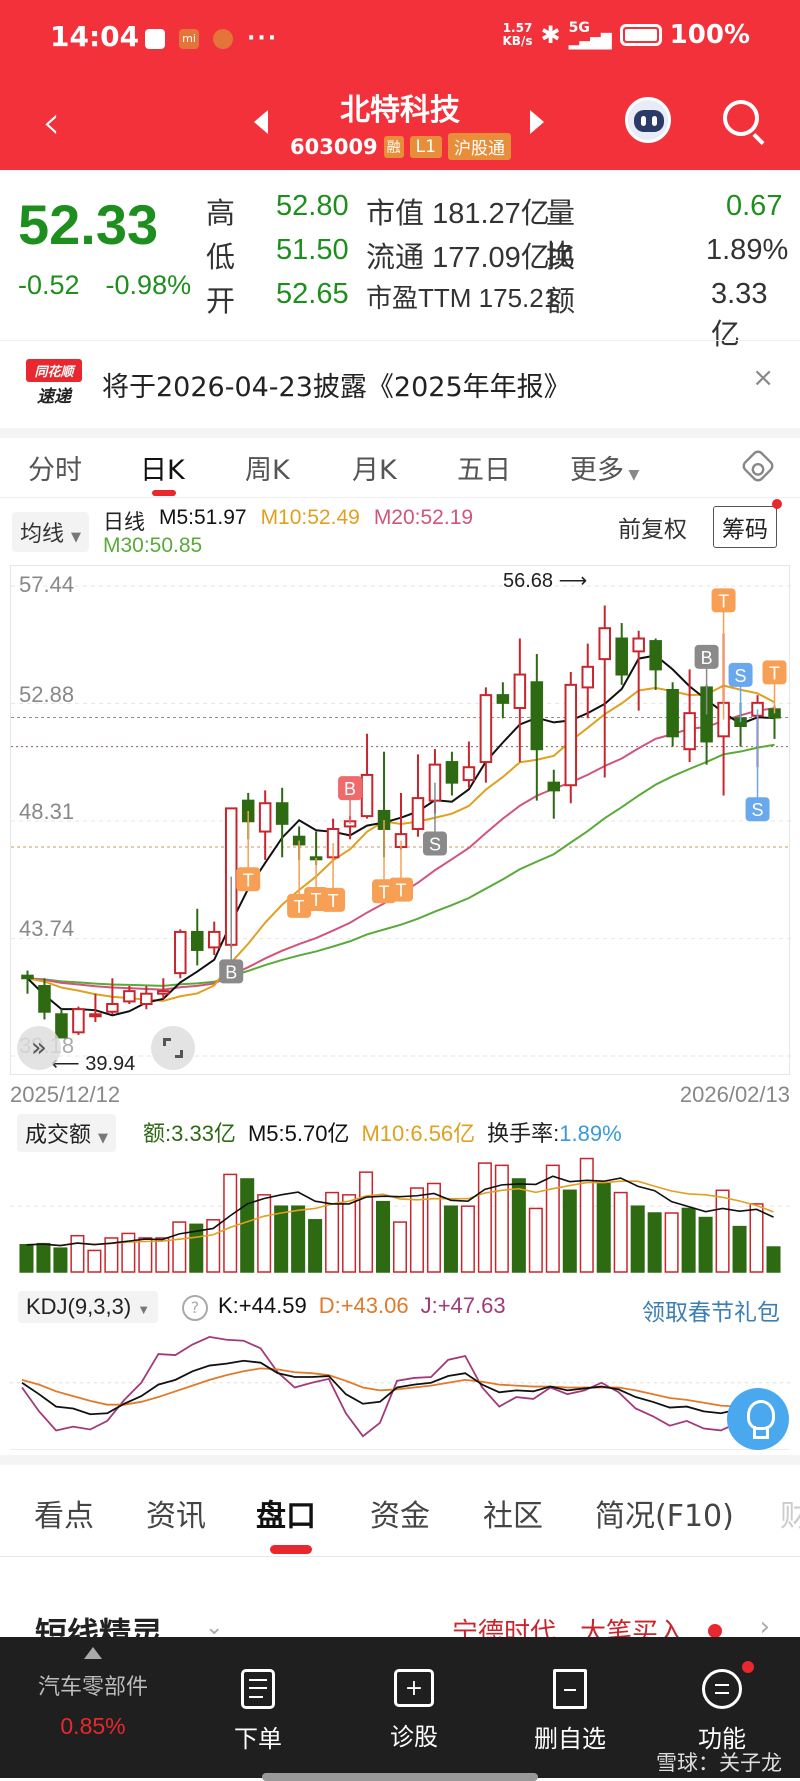 The width and height of the screenshot is (800, 1781). What do you see at coordinates (652, 530) in the screenshot?
I see `adjust-mode-button: 前复权` at bounding box center [652, 530].